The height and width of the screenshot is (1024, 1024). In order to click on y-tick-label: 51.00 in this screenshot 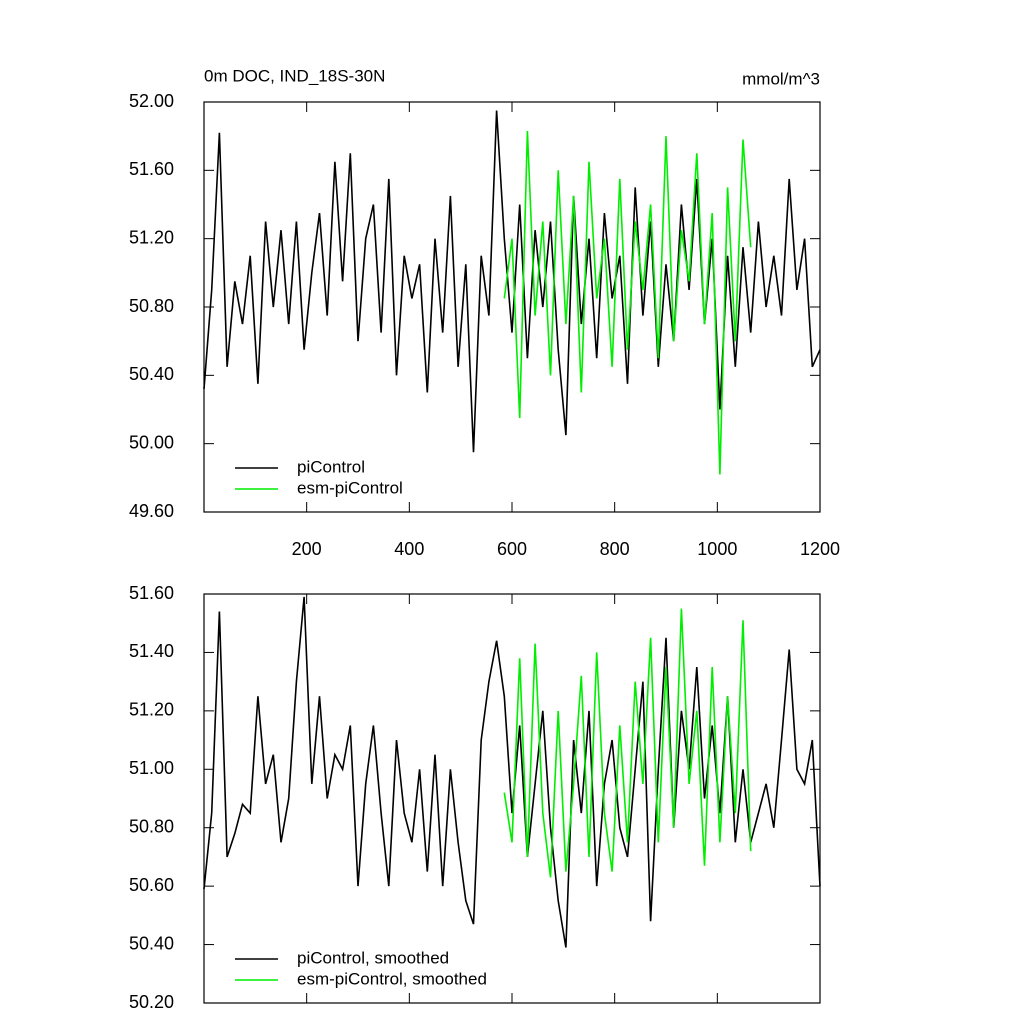, I will do `click(151, 768)`.